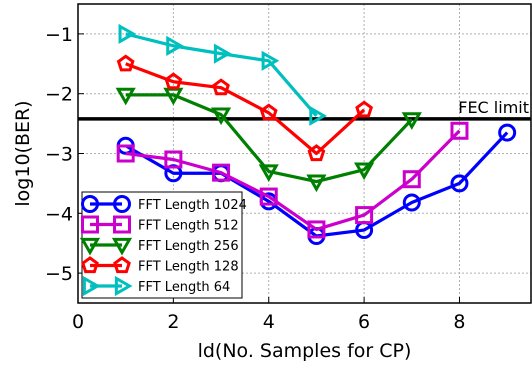  I want to click on x-axis-label: ld(No. Samples for CP), so click(305, 351).